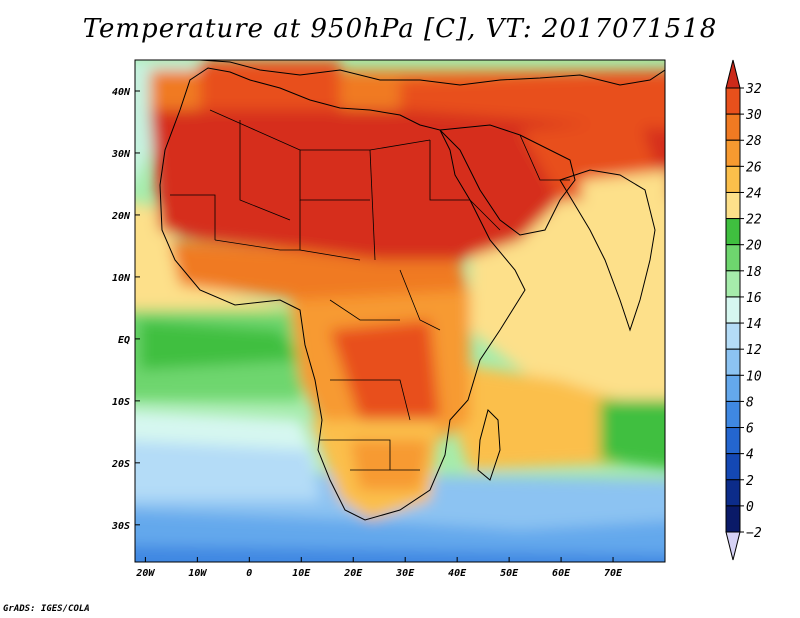 This screenshot has height=618, width=800. What do you see at coordinates (121, 92) in the screenshot?
I see `lat-tick-label: 40N` at bounding box center [121, 92].